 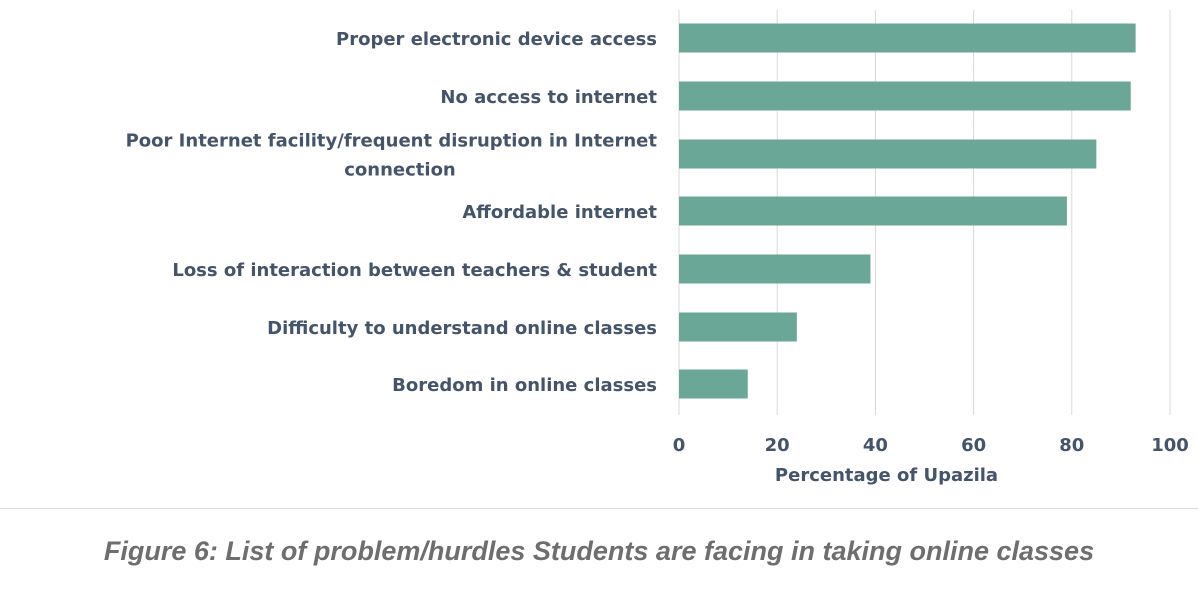 What do you see at coordinates (875, 445) in the screenshot?
I see `x-tick-label: 40` at bounding box center [875, 445].